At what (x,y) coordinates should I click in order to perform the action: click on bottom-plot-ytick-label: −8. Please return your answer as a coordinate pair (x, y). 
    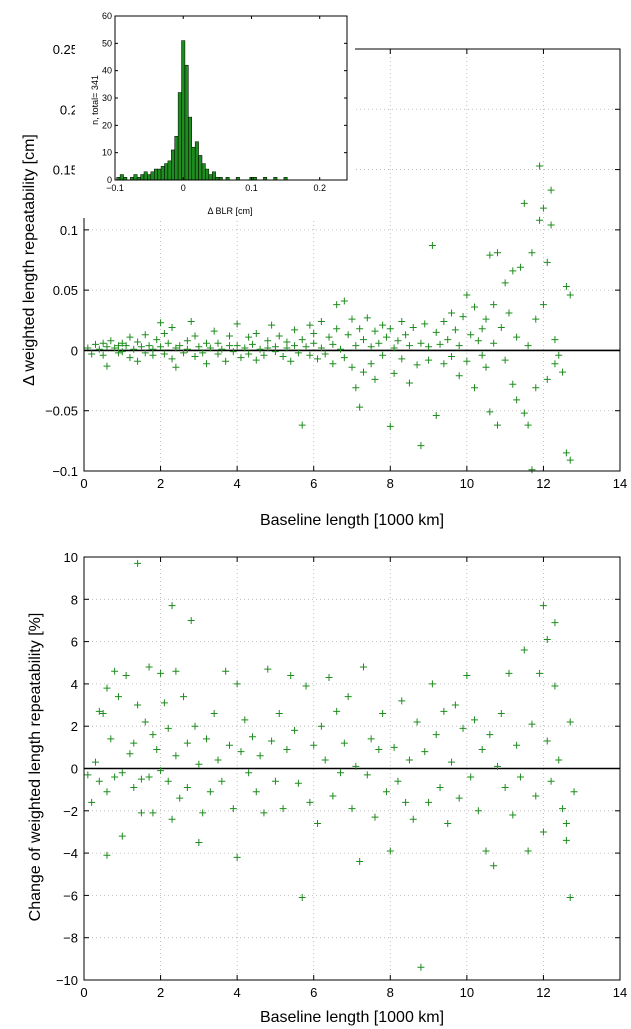
    Looking at the image, I should click on (70, 938).